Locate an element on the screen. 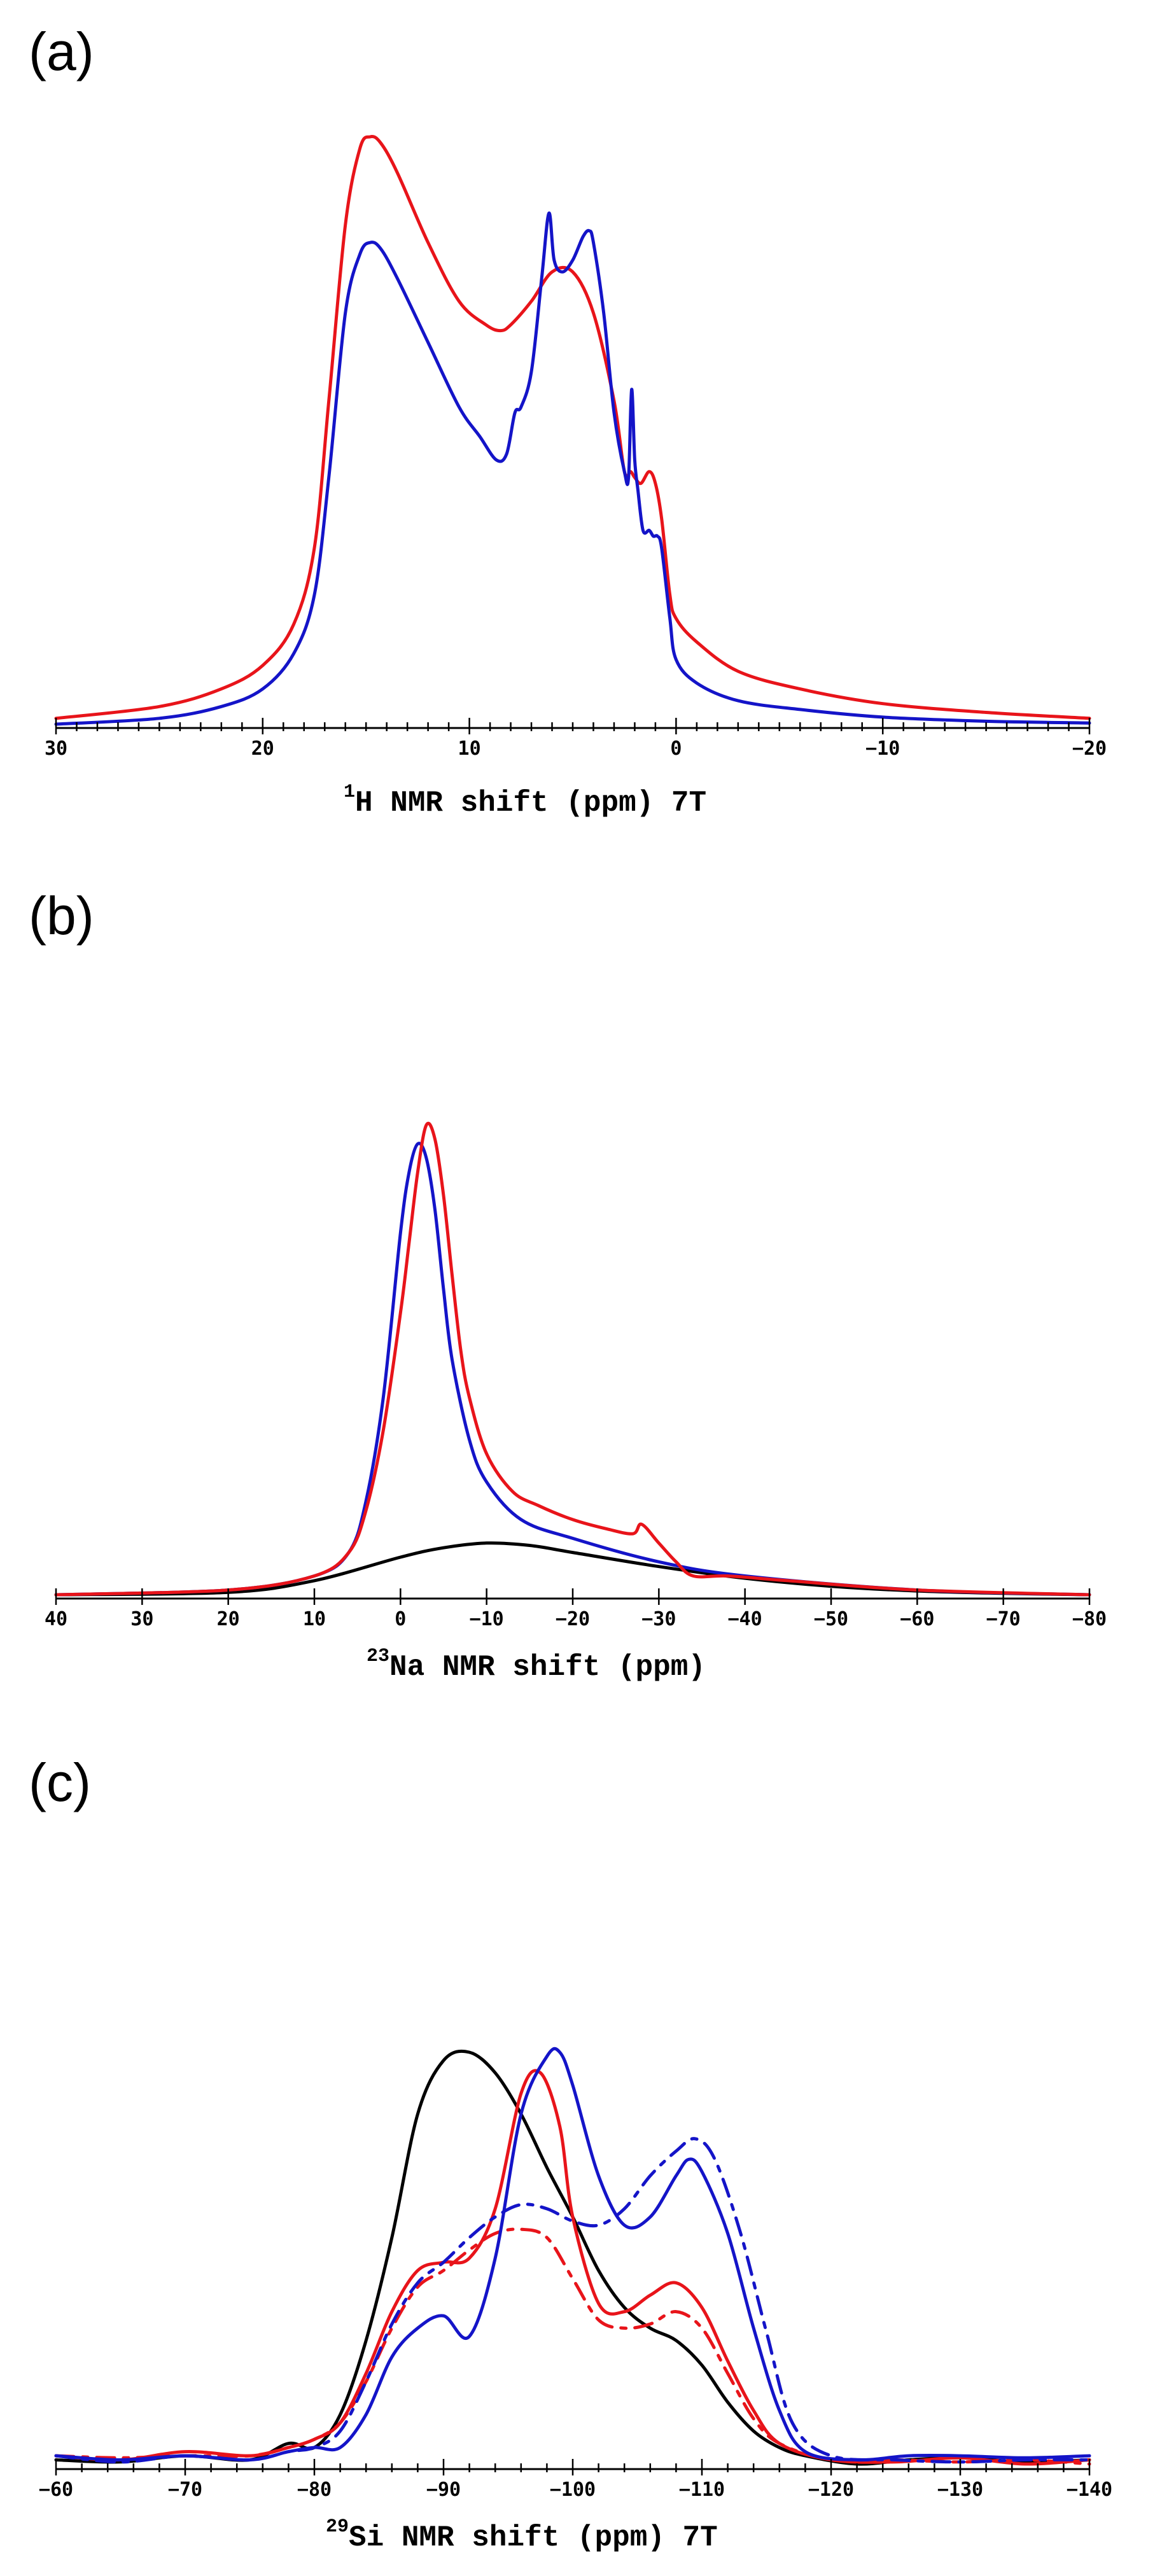  panel-a-tick-label: 20 is located at coordinates (262, 749).